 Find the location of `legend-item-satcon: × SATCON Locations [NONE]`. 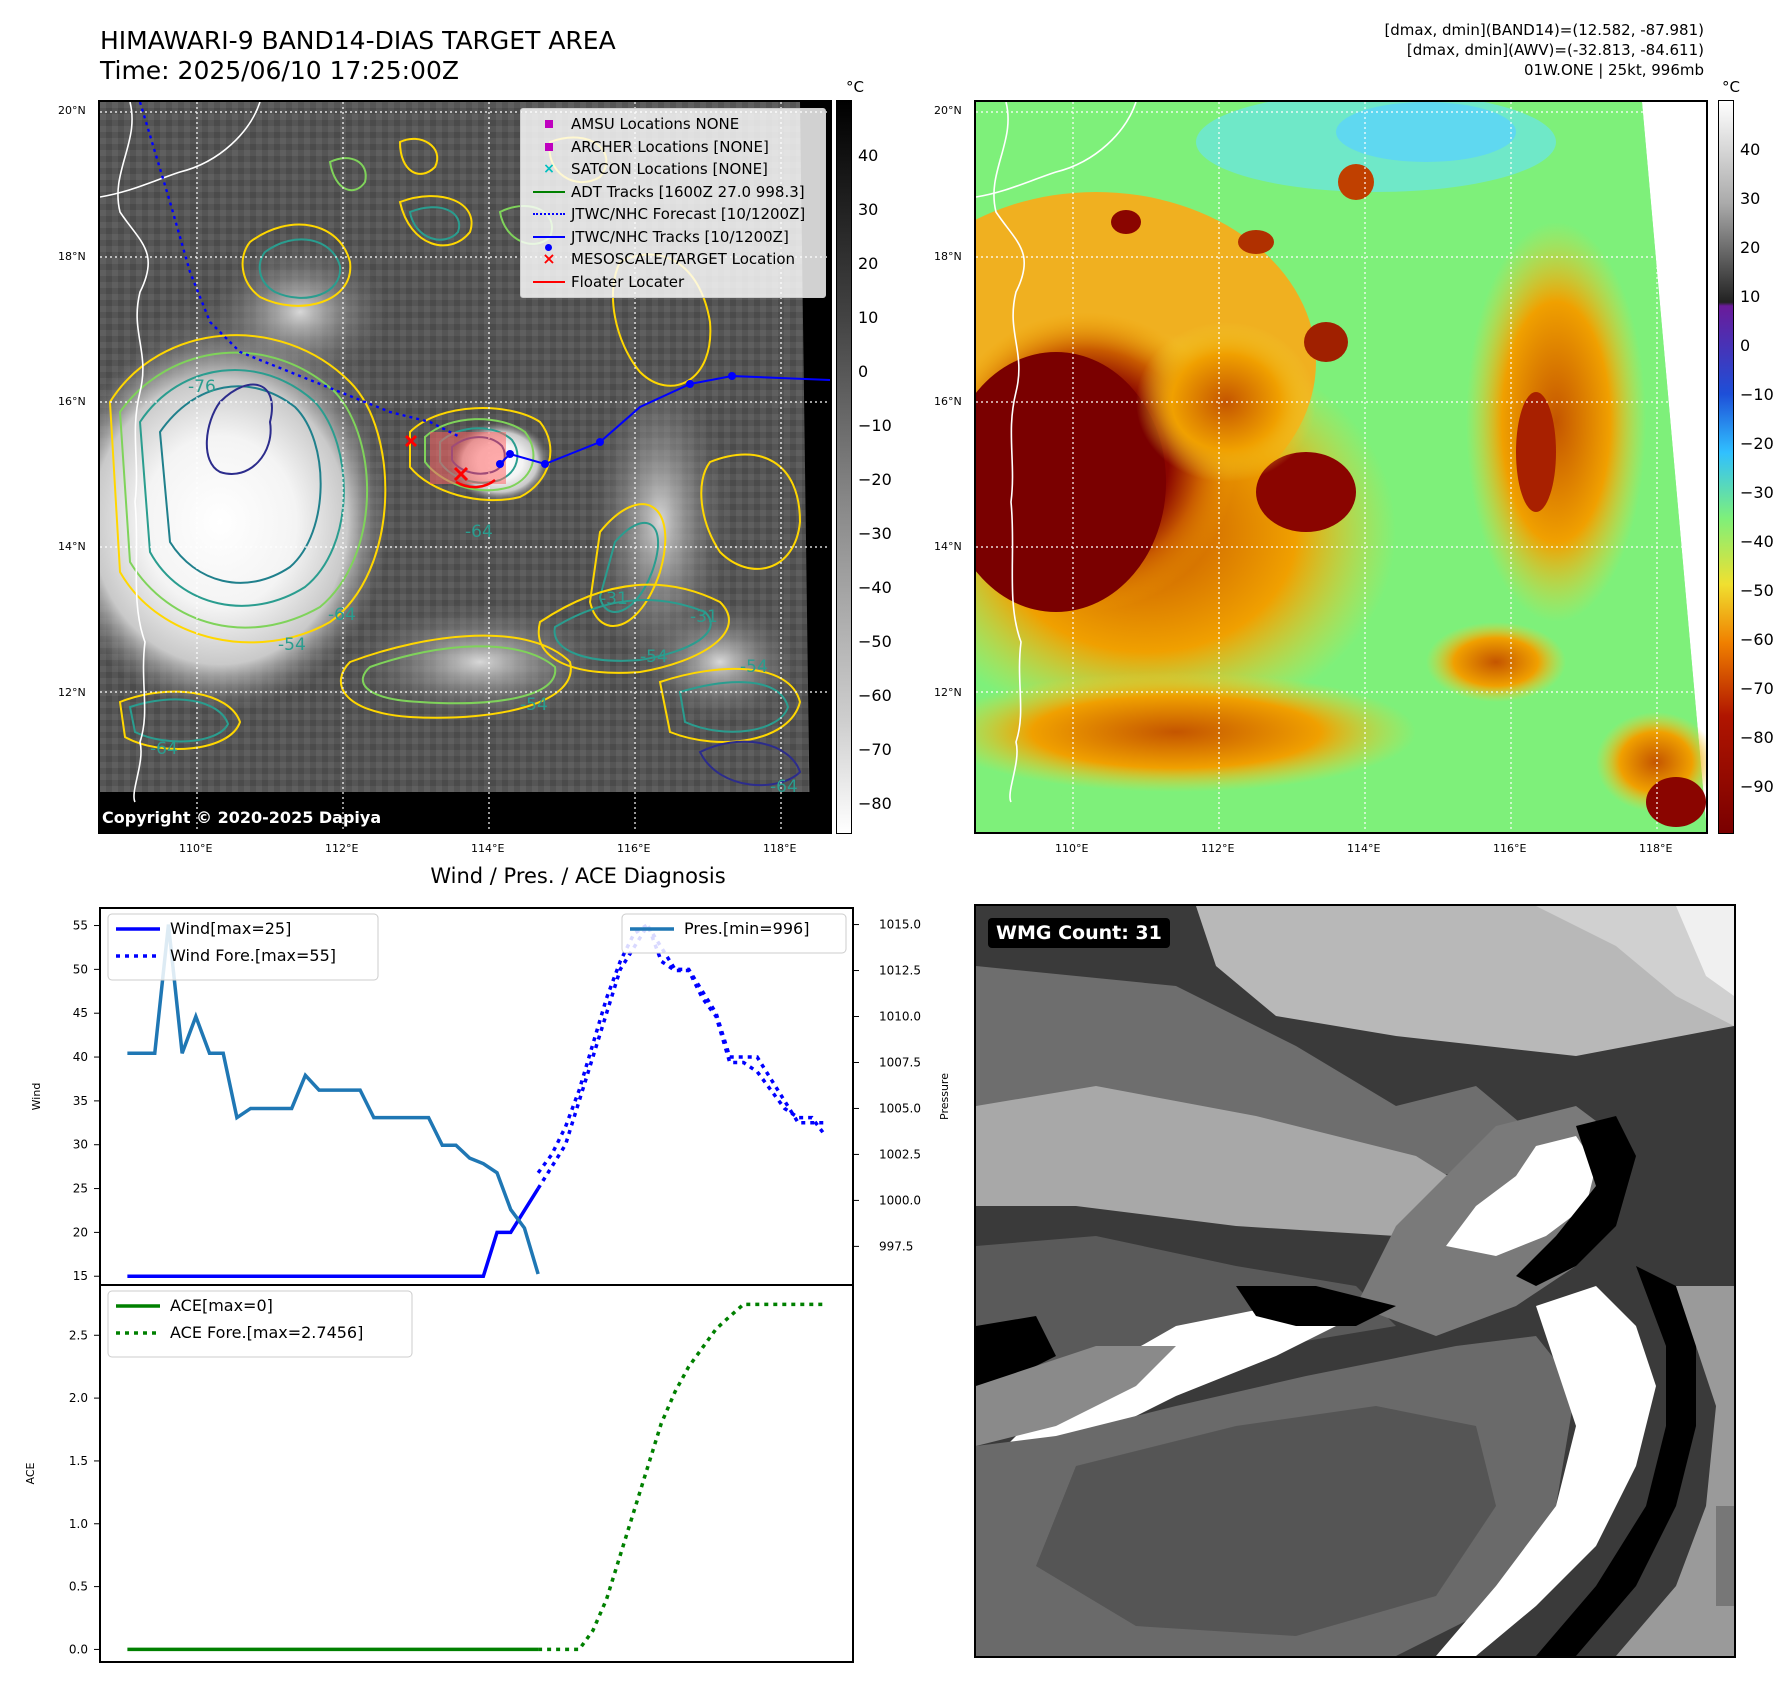

legend-item-satcon: × SATCON Locations [NONE] is located at coordinates (655, 169).